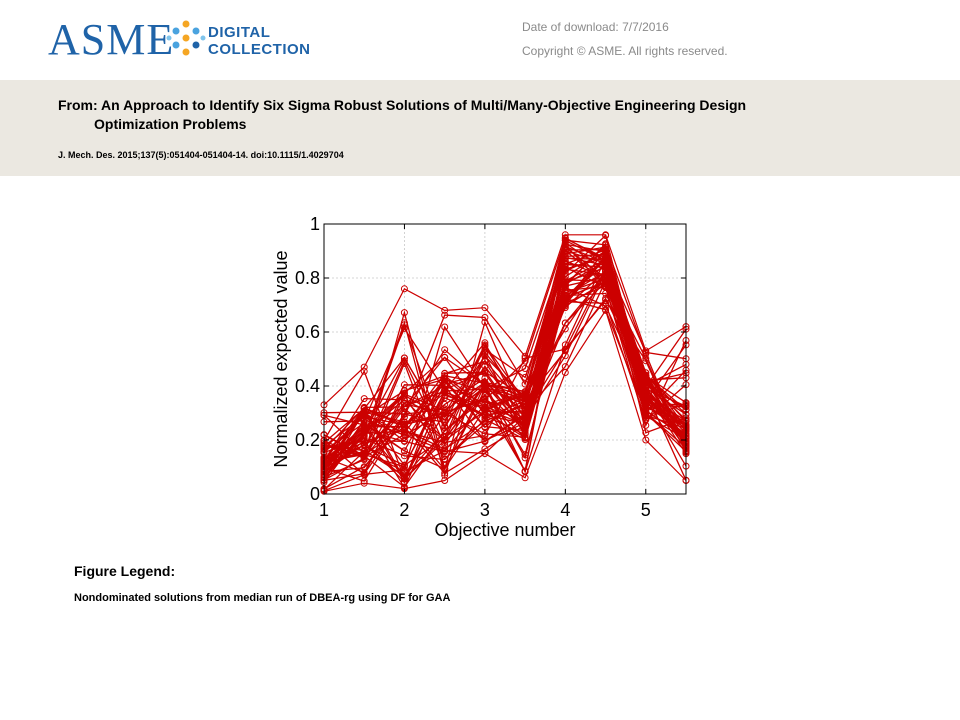 This screenshot has height=720, width=960. What do you see at coordinates (188, 40) in the screenshot?
I see `asme-logo: ASME DIGITAL COLLECTION` at bounding box center [188, 40].